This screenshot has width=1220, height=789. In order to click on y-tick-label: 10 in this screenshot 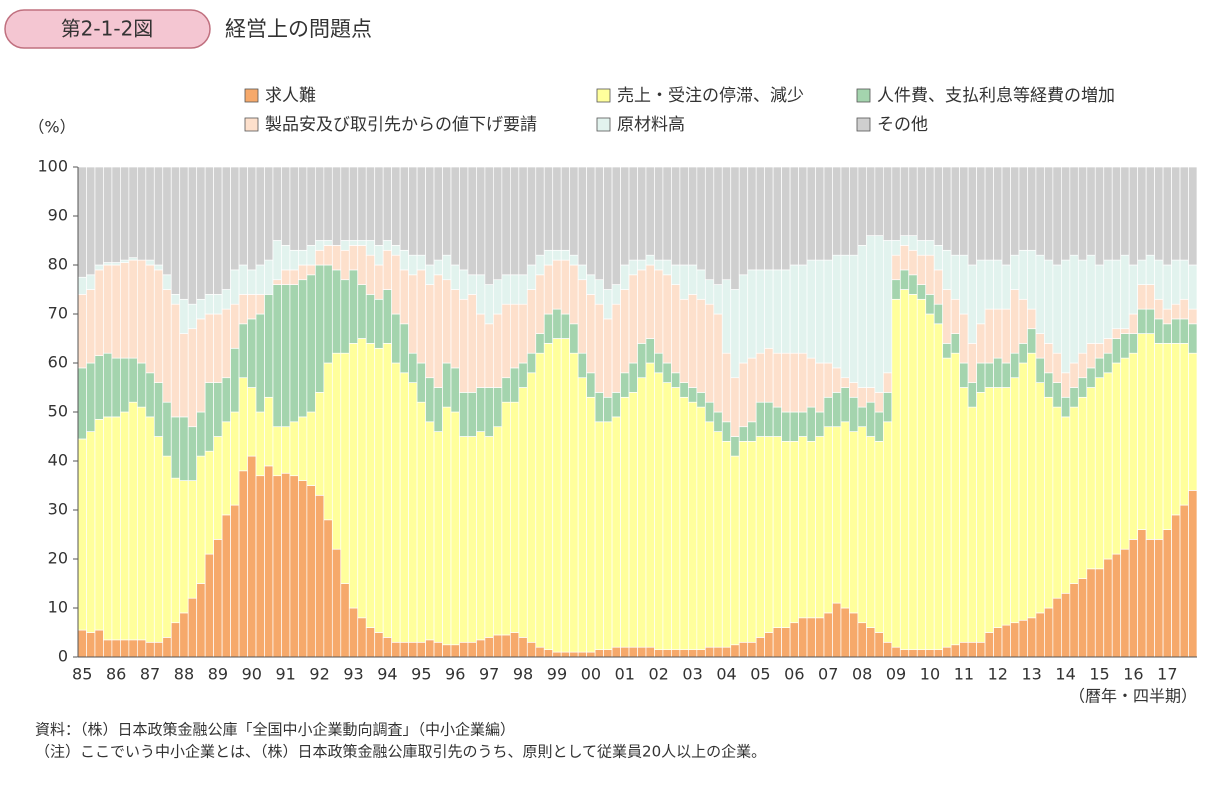, I will do `click(58, 607)`.